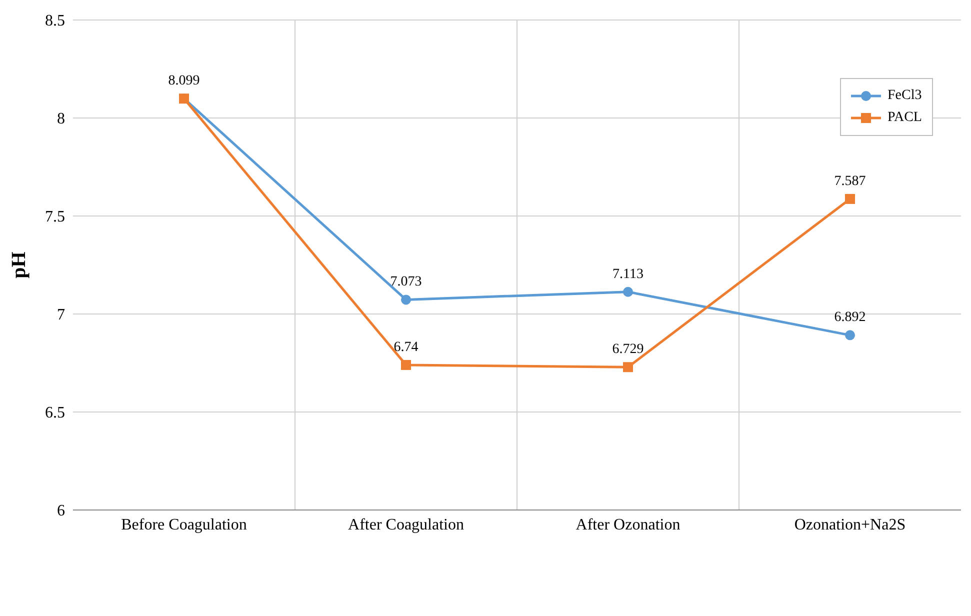 Image resolution: width=971 pixels, height=616 pixels. Describe the element at coordinates (55, 21) in the screenshot. I see `y-tick-label: 8.5` at that location.